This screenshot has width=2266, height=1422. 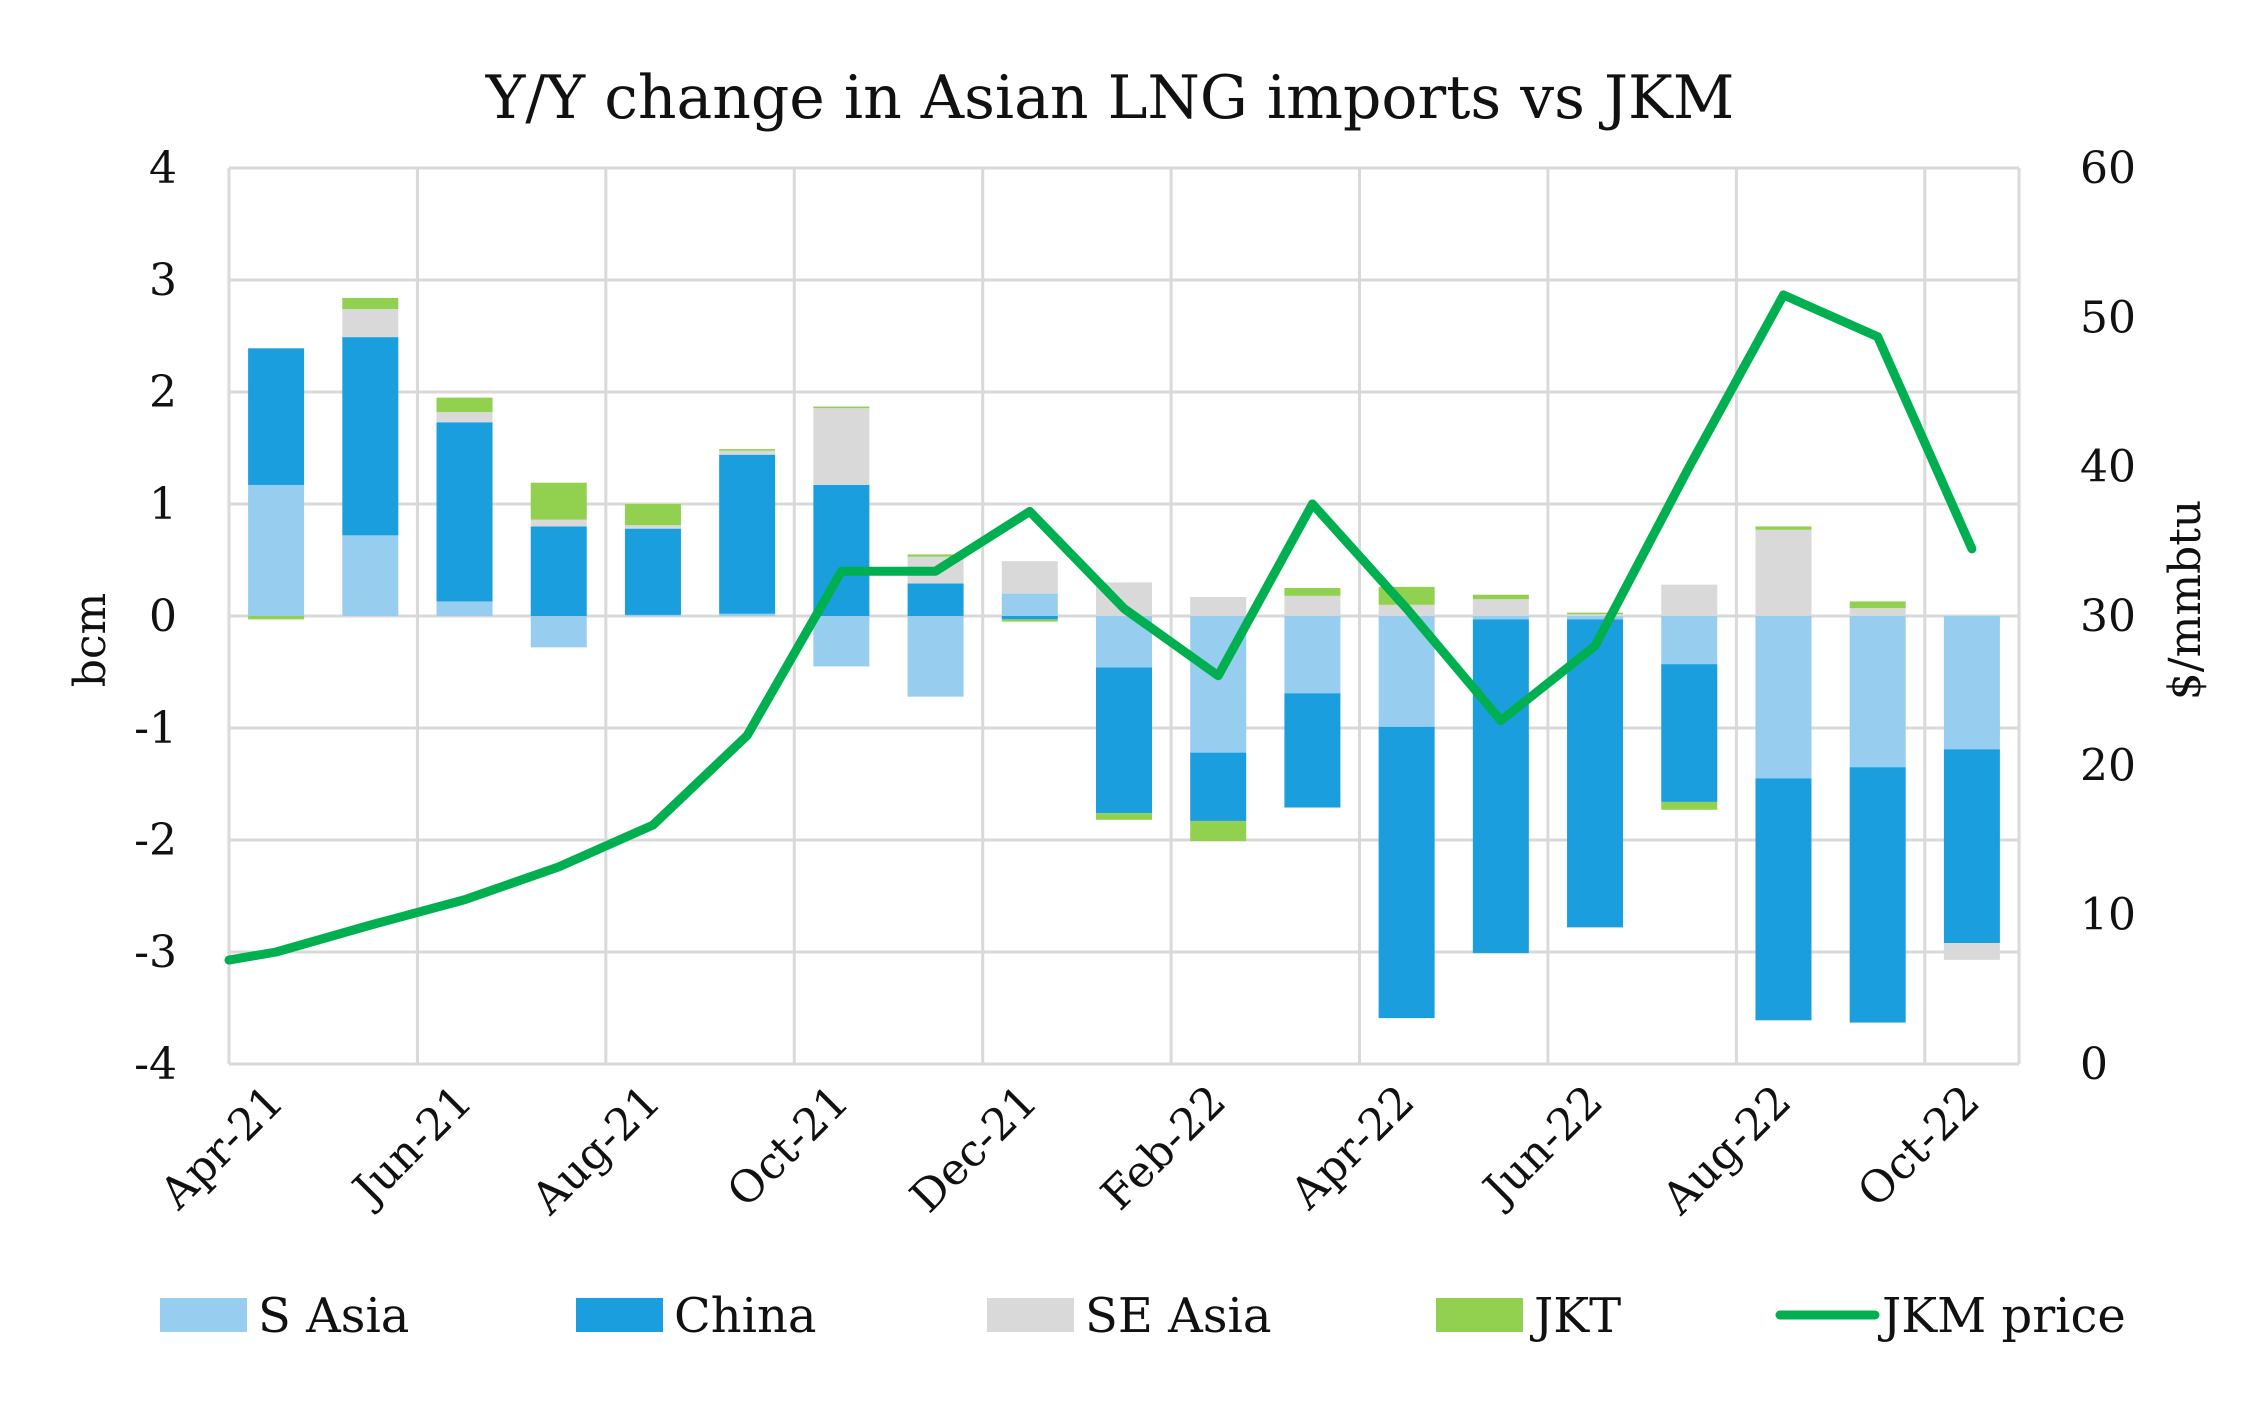 What do you see at coordinates (2108, 467) in the screenshot?
I see `y2-tick-label: 40` at bounding box center [2108, 467].